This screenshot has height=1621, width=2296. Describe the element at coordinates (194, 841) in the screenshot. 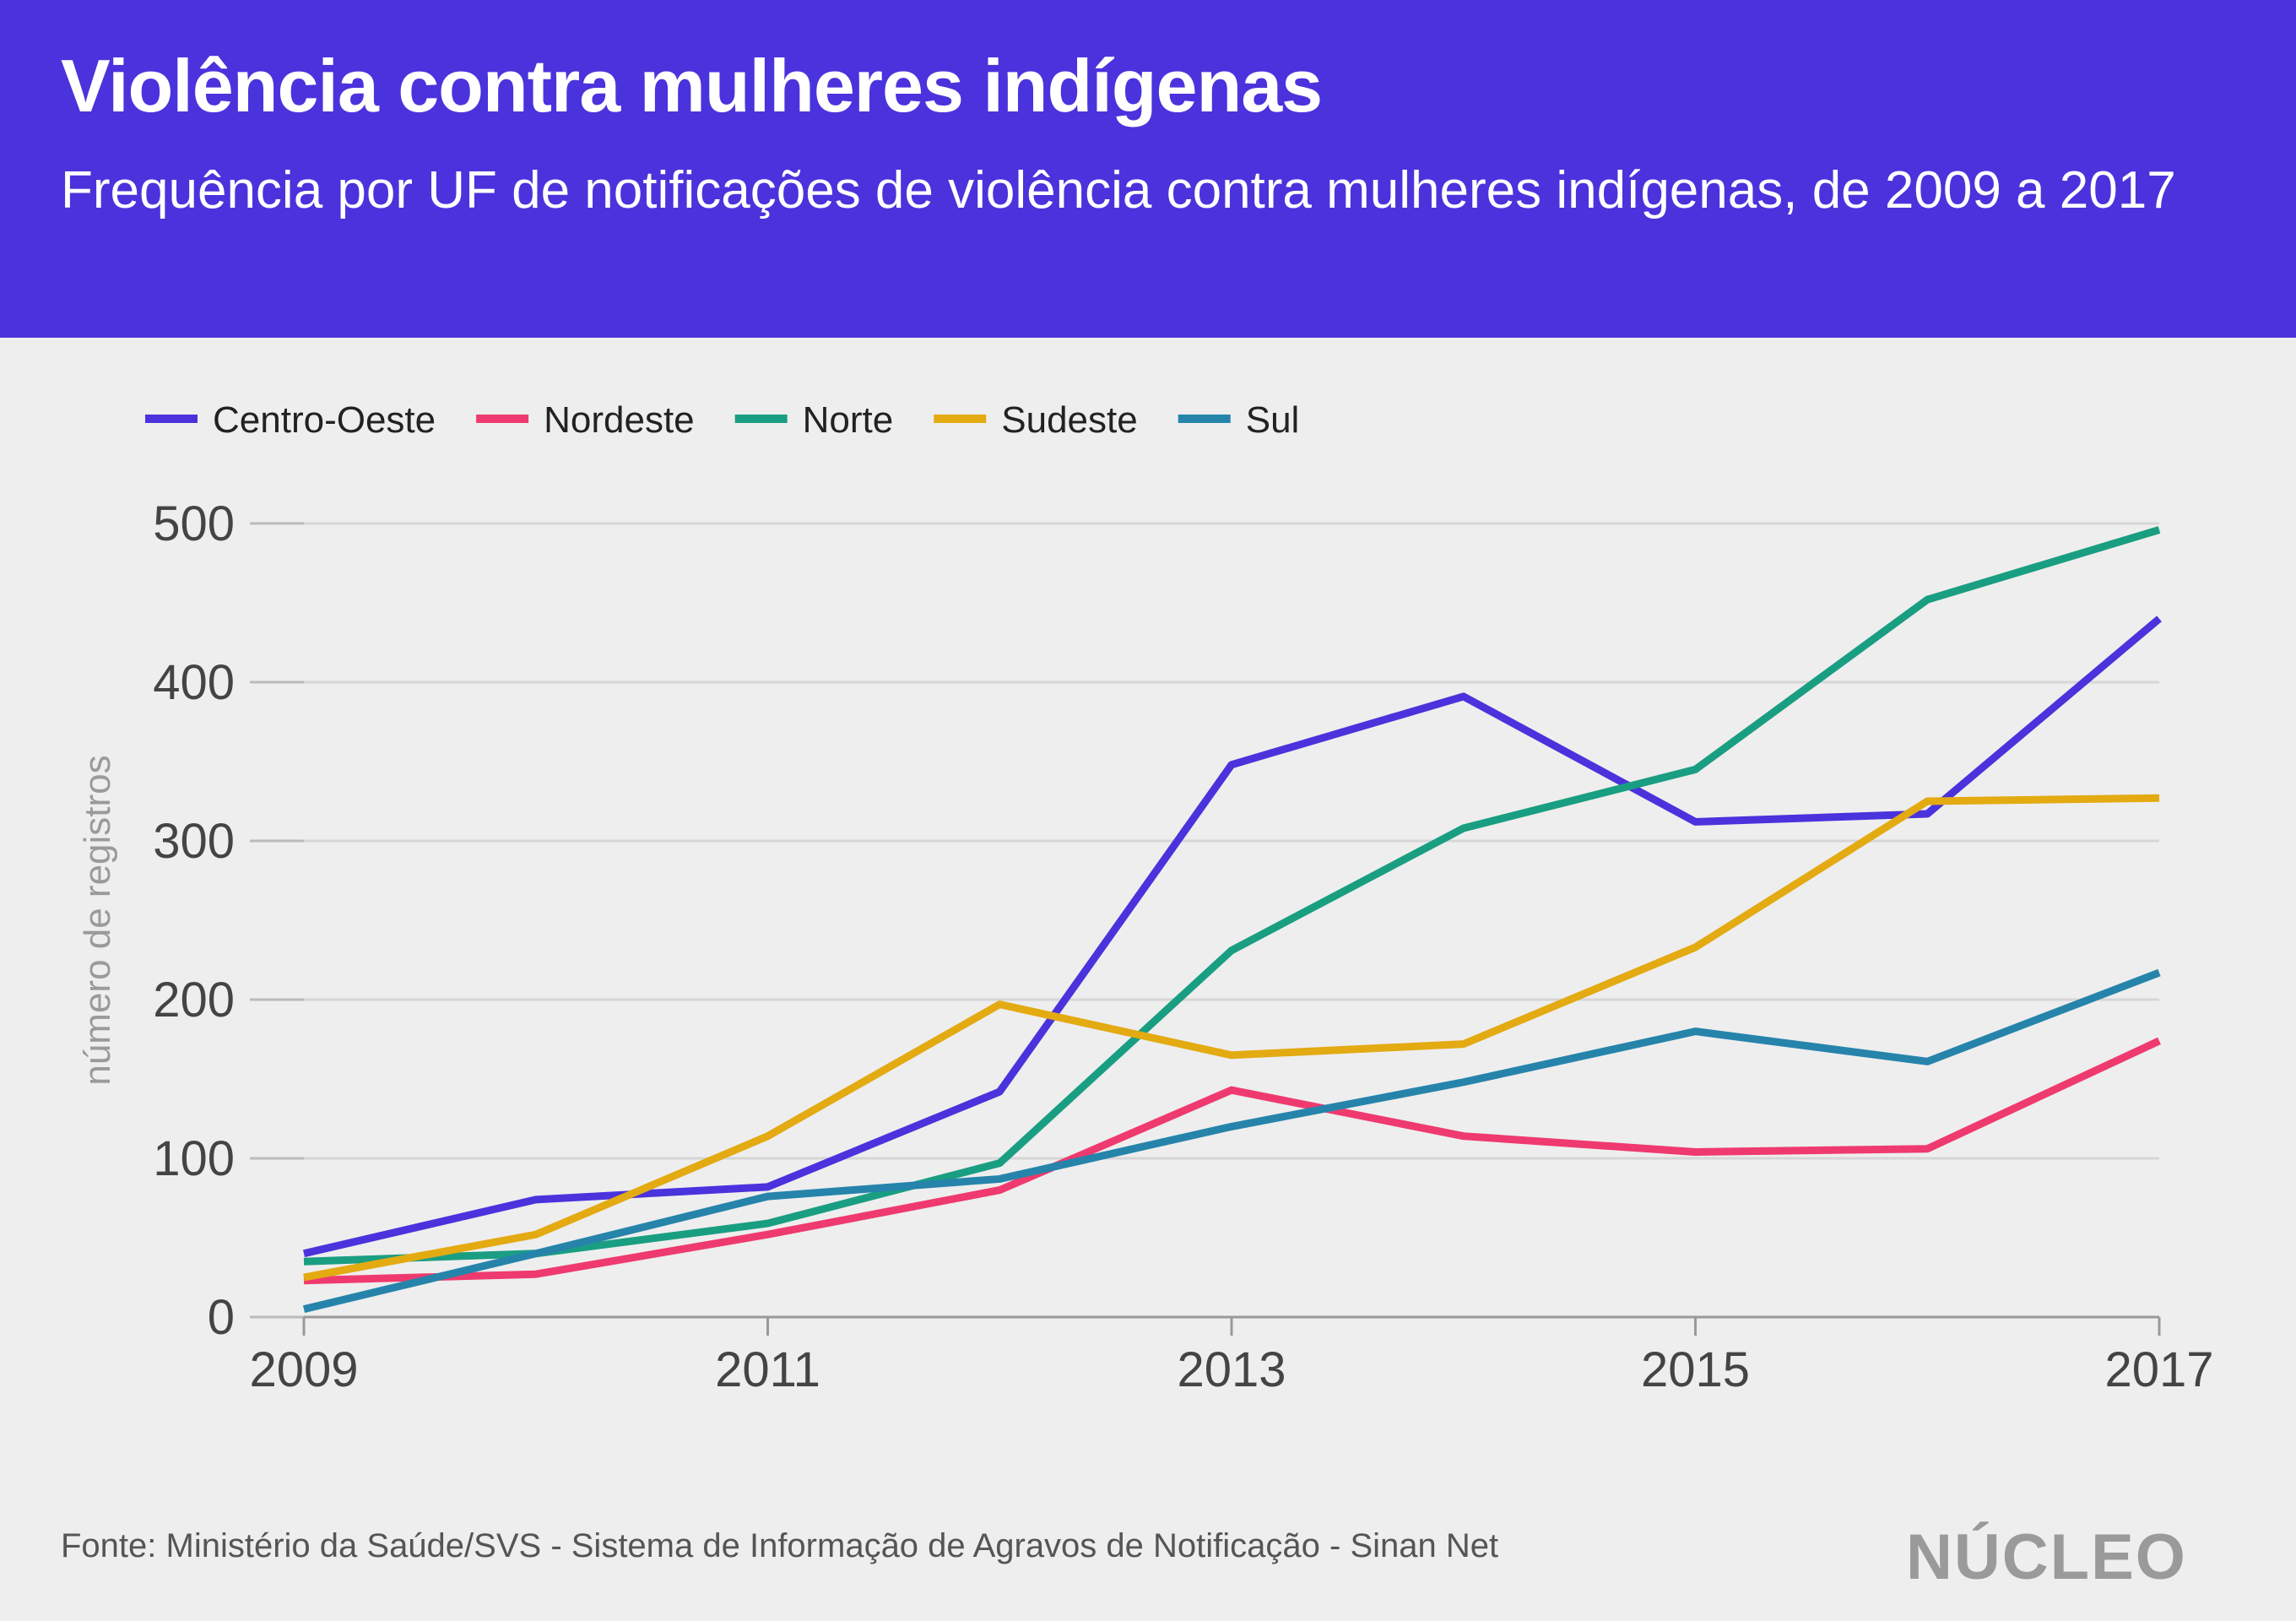

I see `y-tick-label: 300` at that location.